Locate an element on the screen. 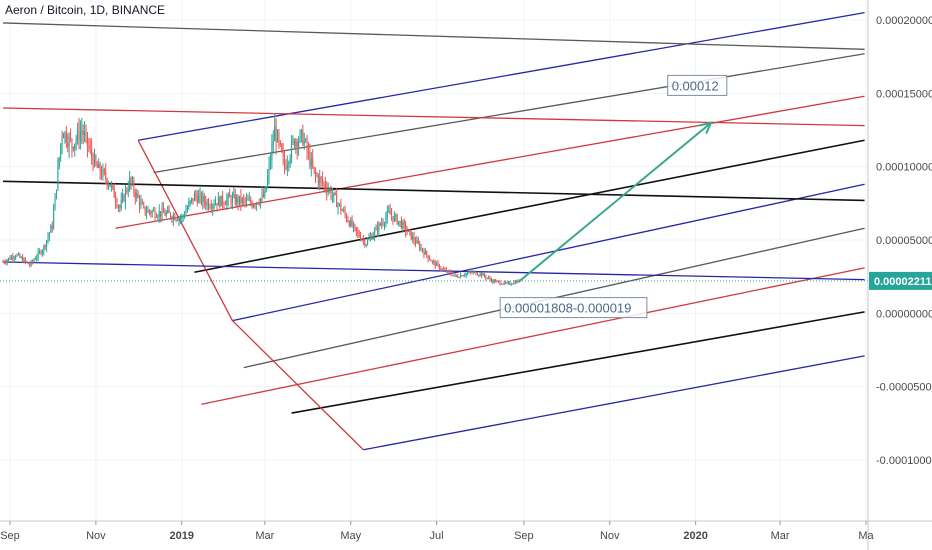 The width and height of the screenshot is (932, 550). last-price-tag: 0.00002211 is located at coordinates (900, 280).